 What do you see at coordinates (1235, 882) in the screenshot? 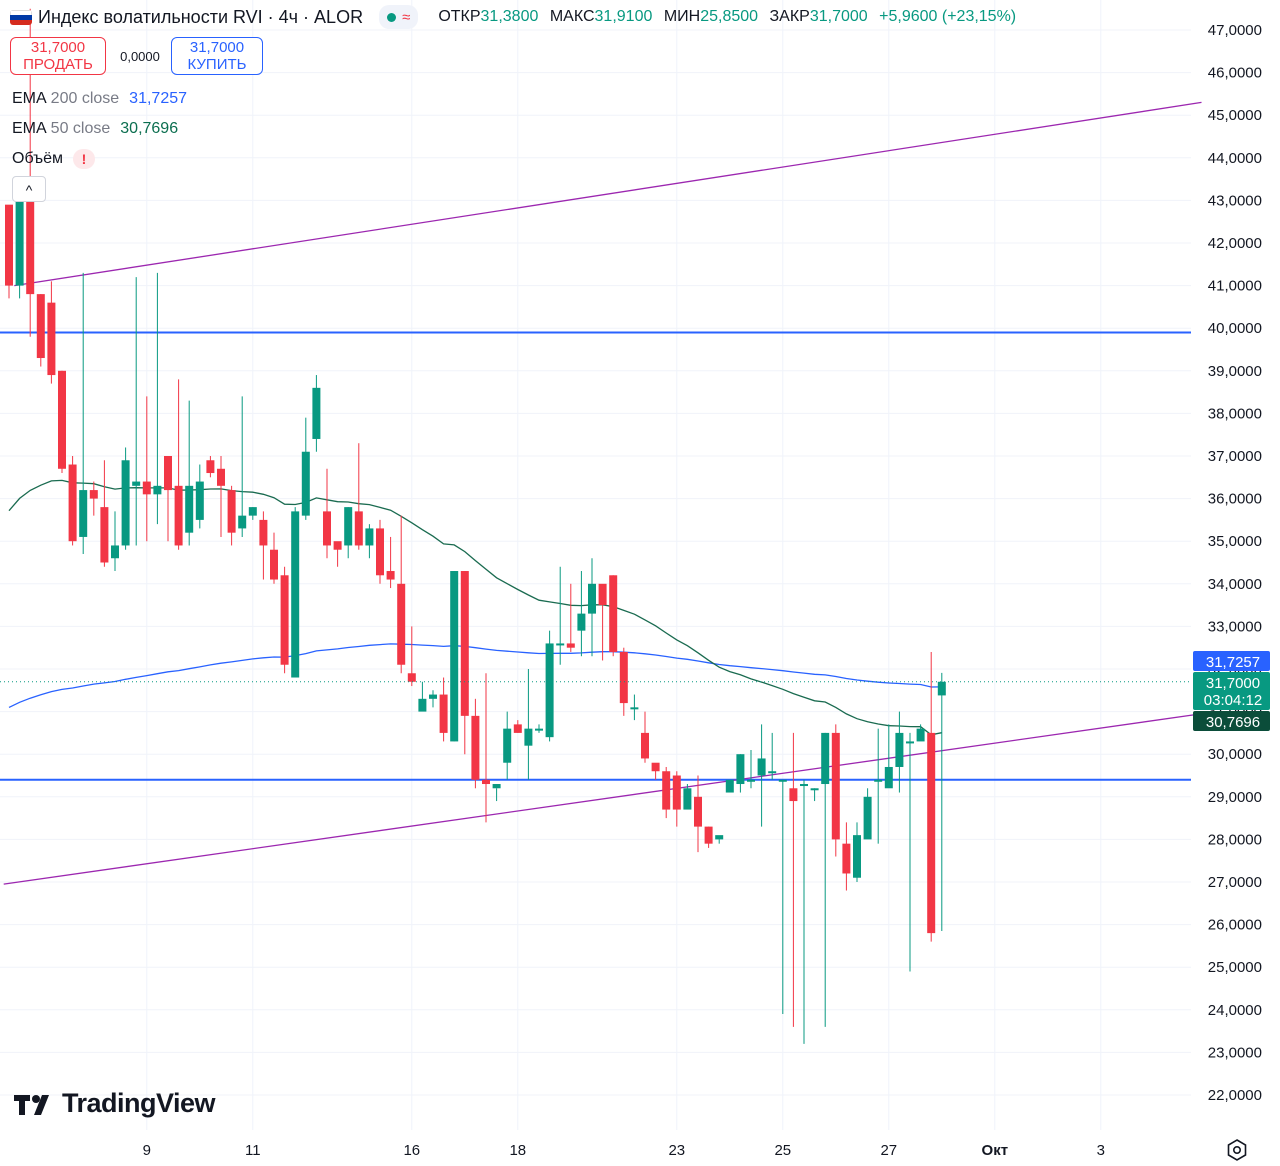
I see `price-tick-label: 27,0000` at bounding box center [1235, 882].